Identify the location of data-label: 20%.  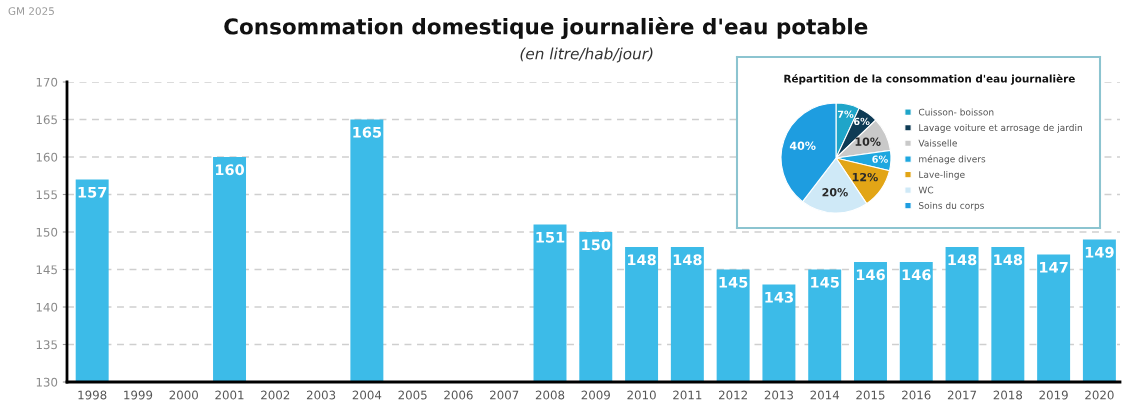
(835, 192).